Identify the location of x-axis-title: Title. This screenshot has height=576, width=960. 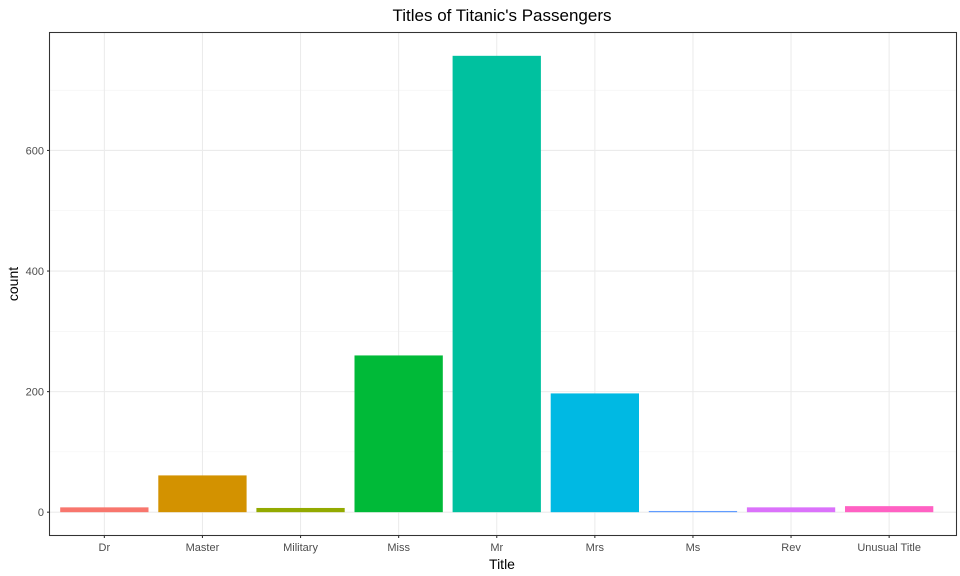
(502, 564).